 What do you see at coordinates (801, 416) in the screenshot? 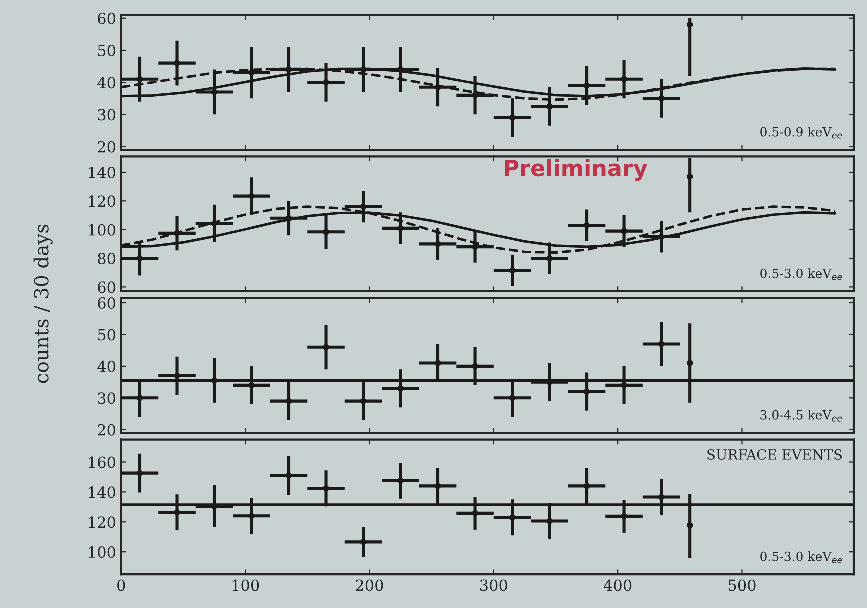
I see `annotation: 3.0-4.5 keV$_{ee}$` at bounding box center [801, 416].